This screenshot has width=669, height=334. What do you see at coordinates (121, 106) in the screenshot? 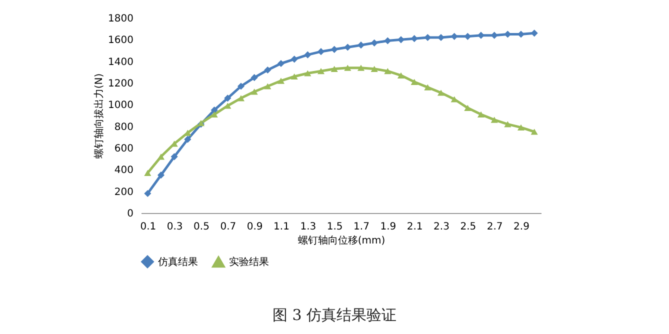
I see `y-tick-label: 1000` at bounding box center [121, 106].